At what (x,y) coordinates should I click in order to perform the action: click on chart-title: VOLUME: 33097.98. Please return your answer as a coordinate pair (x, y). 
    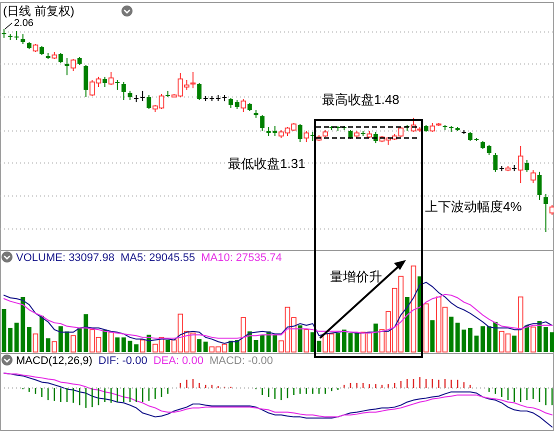
    Looking at the image, I should click on (65, 258).